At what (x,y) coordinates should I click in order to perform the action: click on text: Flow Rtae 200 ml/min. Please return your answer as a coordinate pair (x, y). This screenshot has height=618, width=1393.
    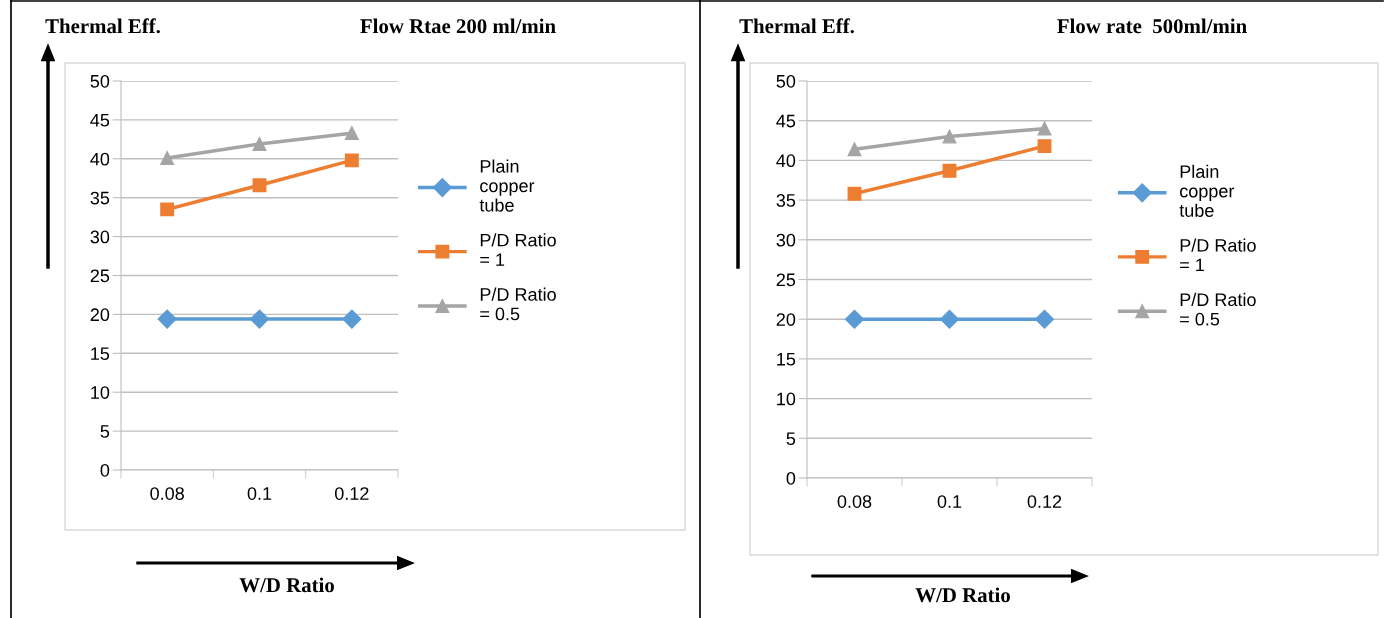
    Looking at the image, I should click on (458, 26).